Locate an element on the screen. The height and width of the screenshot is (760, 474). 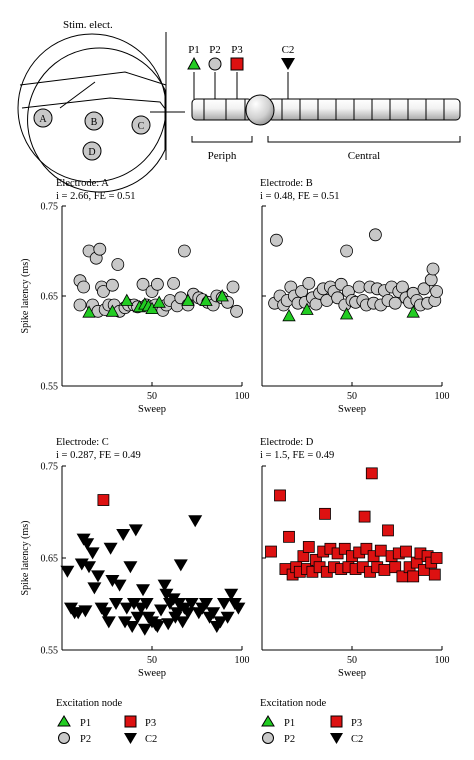
stim-label: Stim. elect. is located at coordinates (88, 25).